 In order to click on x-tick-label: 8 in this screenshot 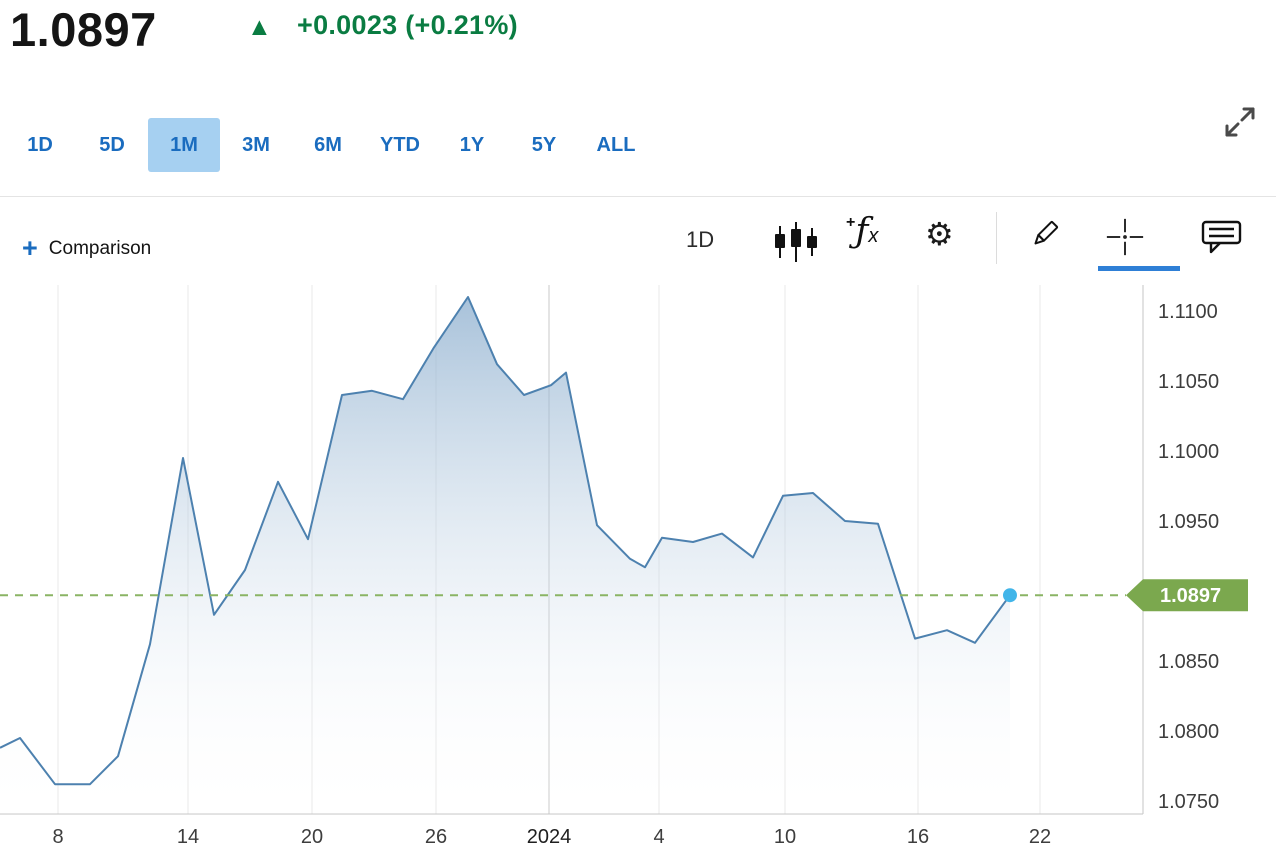, I will do `click(57, 837)`.